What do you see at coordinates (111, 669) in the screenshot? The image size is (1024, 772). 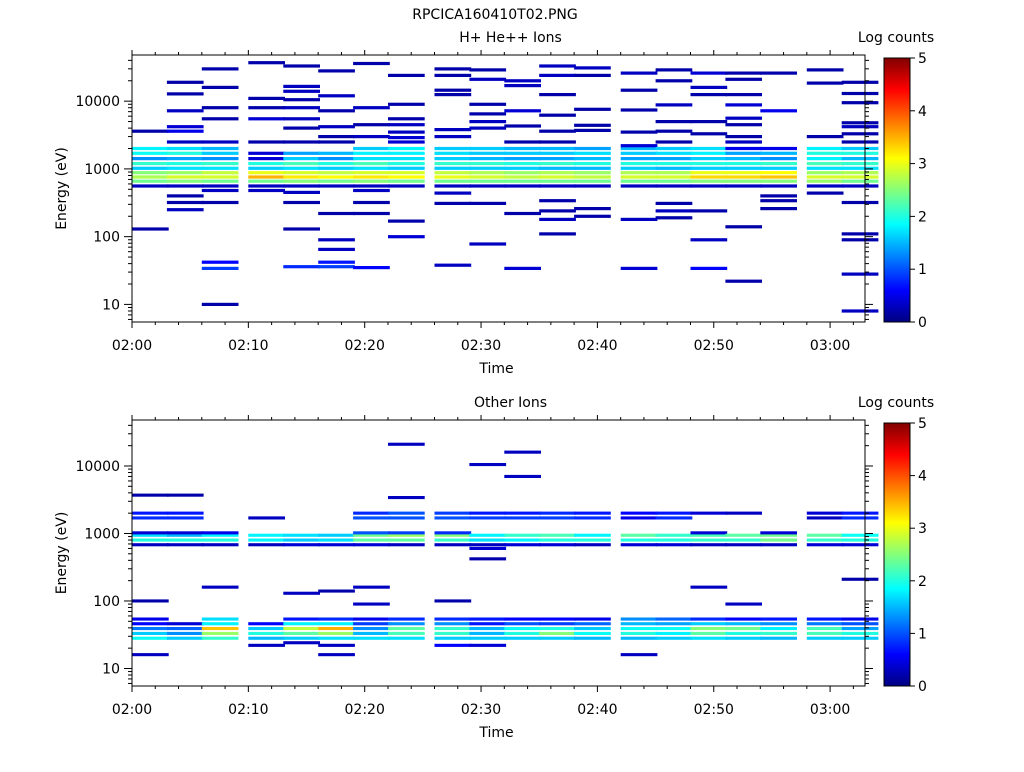 I see `y-tick-label: 10` at bounding box center [111, 669].